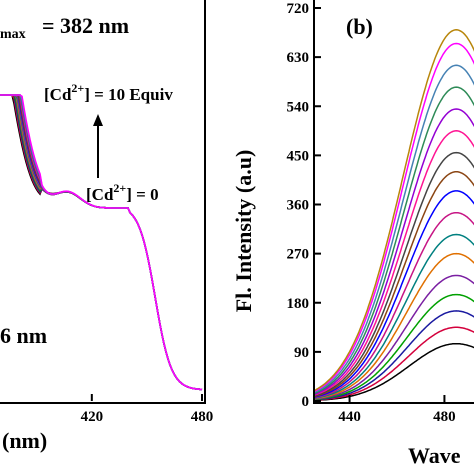  Describe the element at coordinates (298, 304) in the screenshot. I see `panel-b-y-tick-label-2: 180` at that location.